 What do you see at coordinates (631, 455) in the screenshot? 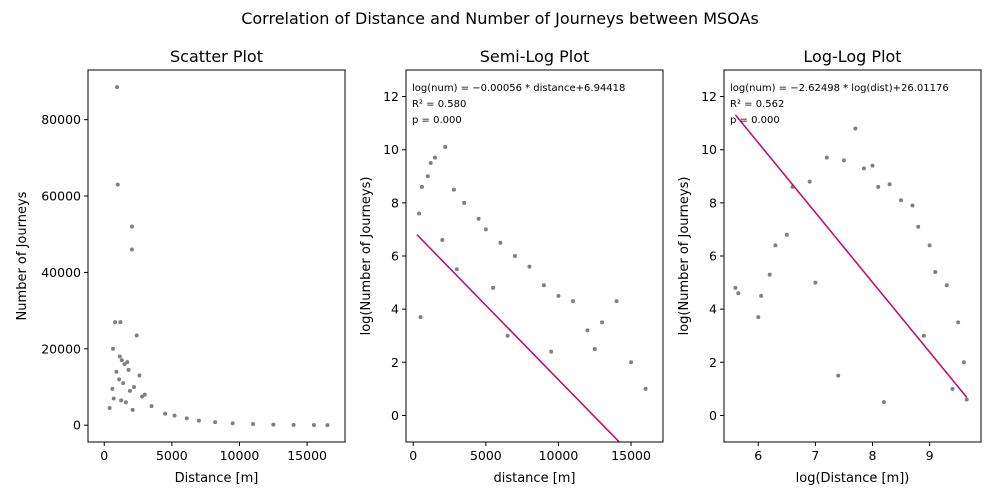
I see `x-tick-label: 15000` at bounding box center [631, 455].